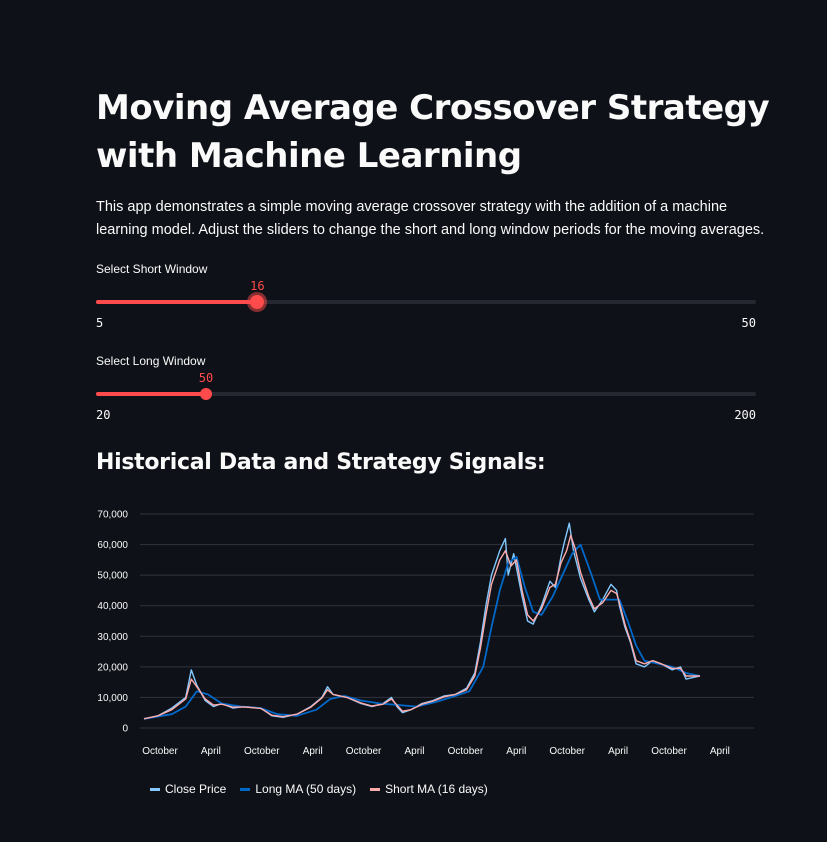  Describe the element at coordinates (112, 515) in the screenshot. I see `y-tick-label: 70,000` at that location.